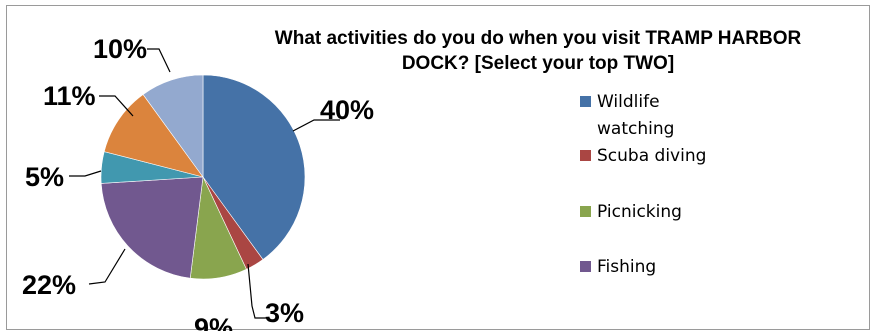  I want to click on legend-label-1-line-2: watching, so click(635, 129).